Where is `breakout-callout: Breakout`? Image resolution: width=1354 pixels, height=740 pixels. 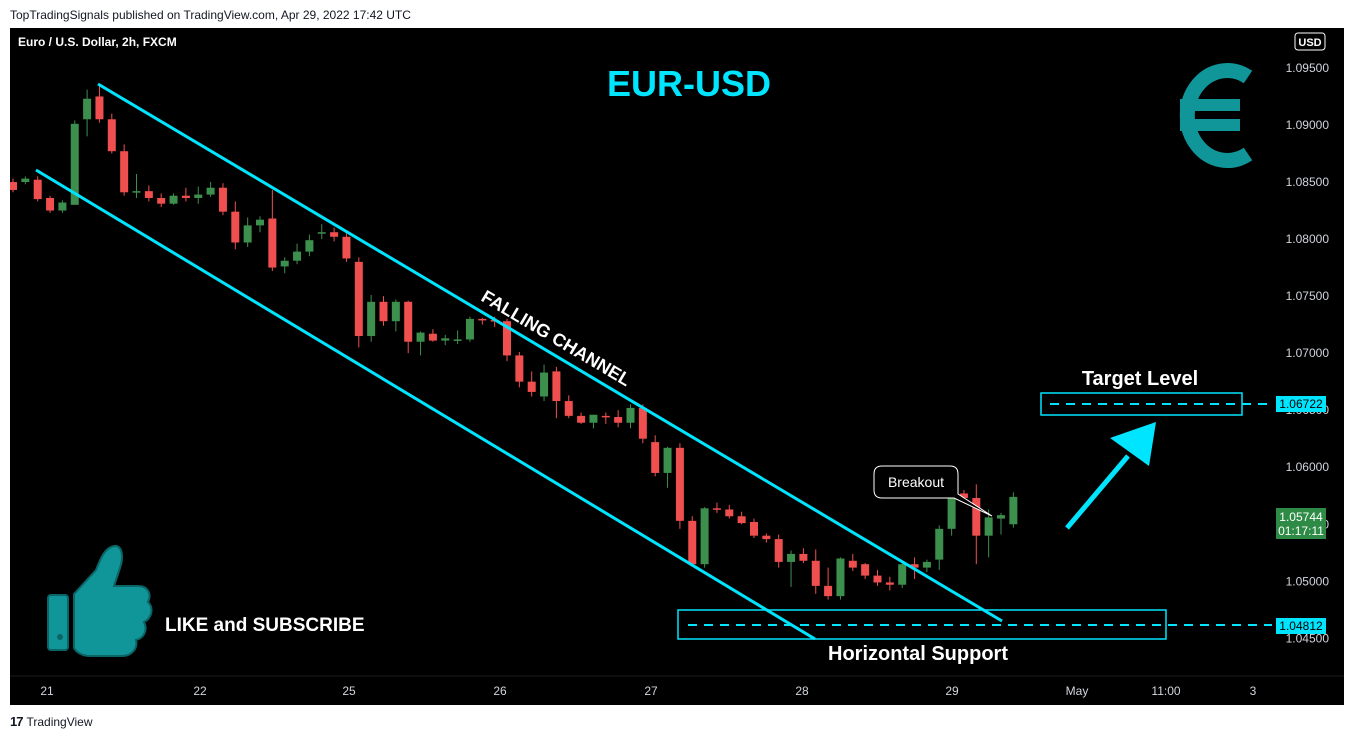
breakout-callout: Breakout is located at coordinates (933, 491).